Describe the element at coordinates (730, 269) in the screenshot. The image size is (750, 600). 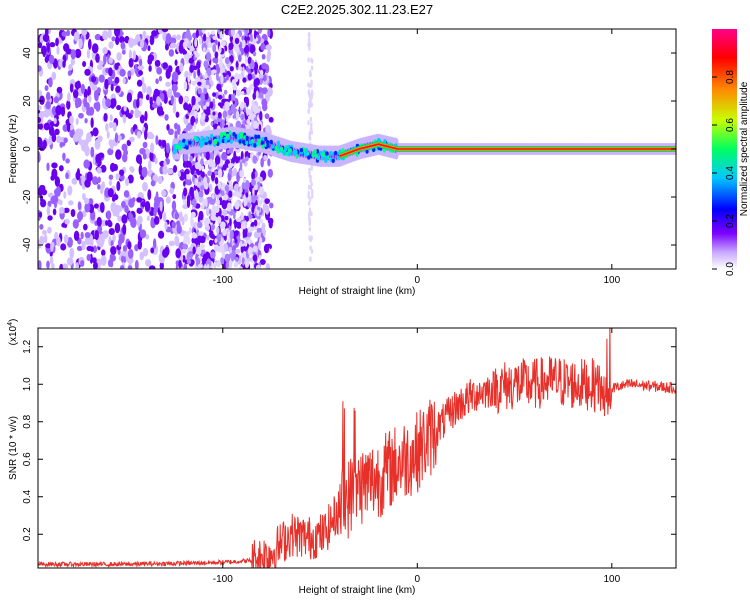
I see `colorbar-tick-label: 0.0` at that location.